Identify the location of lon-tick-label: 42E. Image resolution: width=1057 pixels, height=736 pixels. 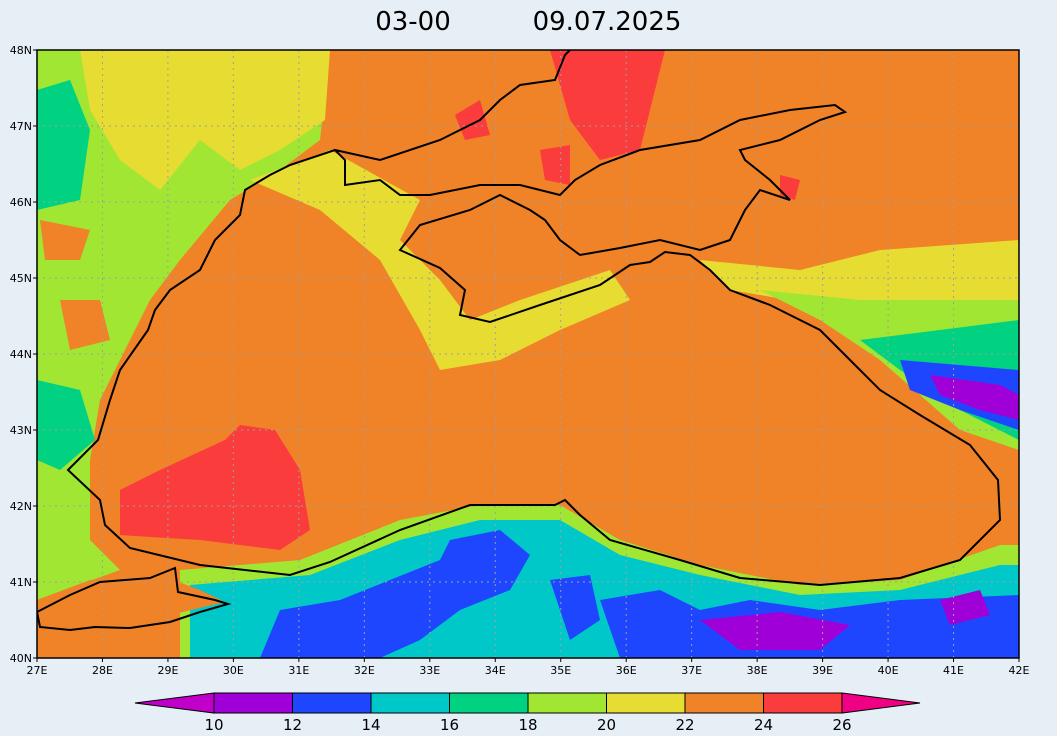
(1019, 670).